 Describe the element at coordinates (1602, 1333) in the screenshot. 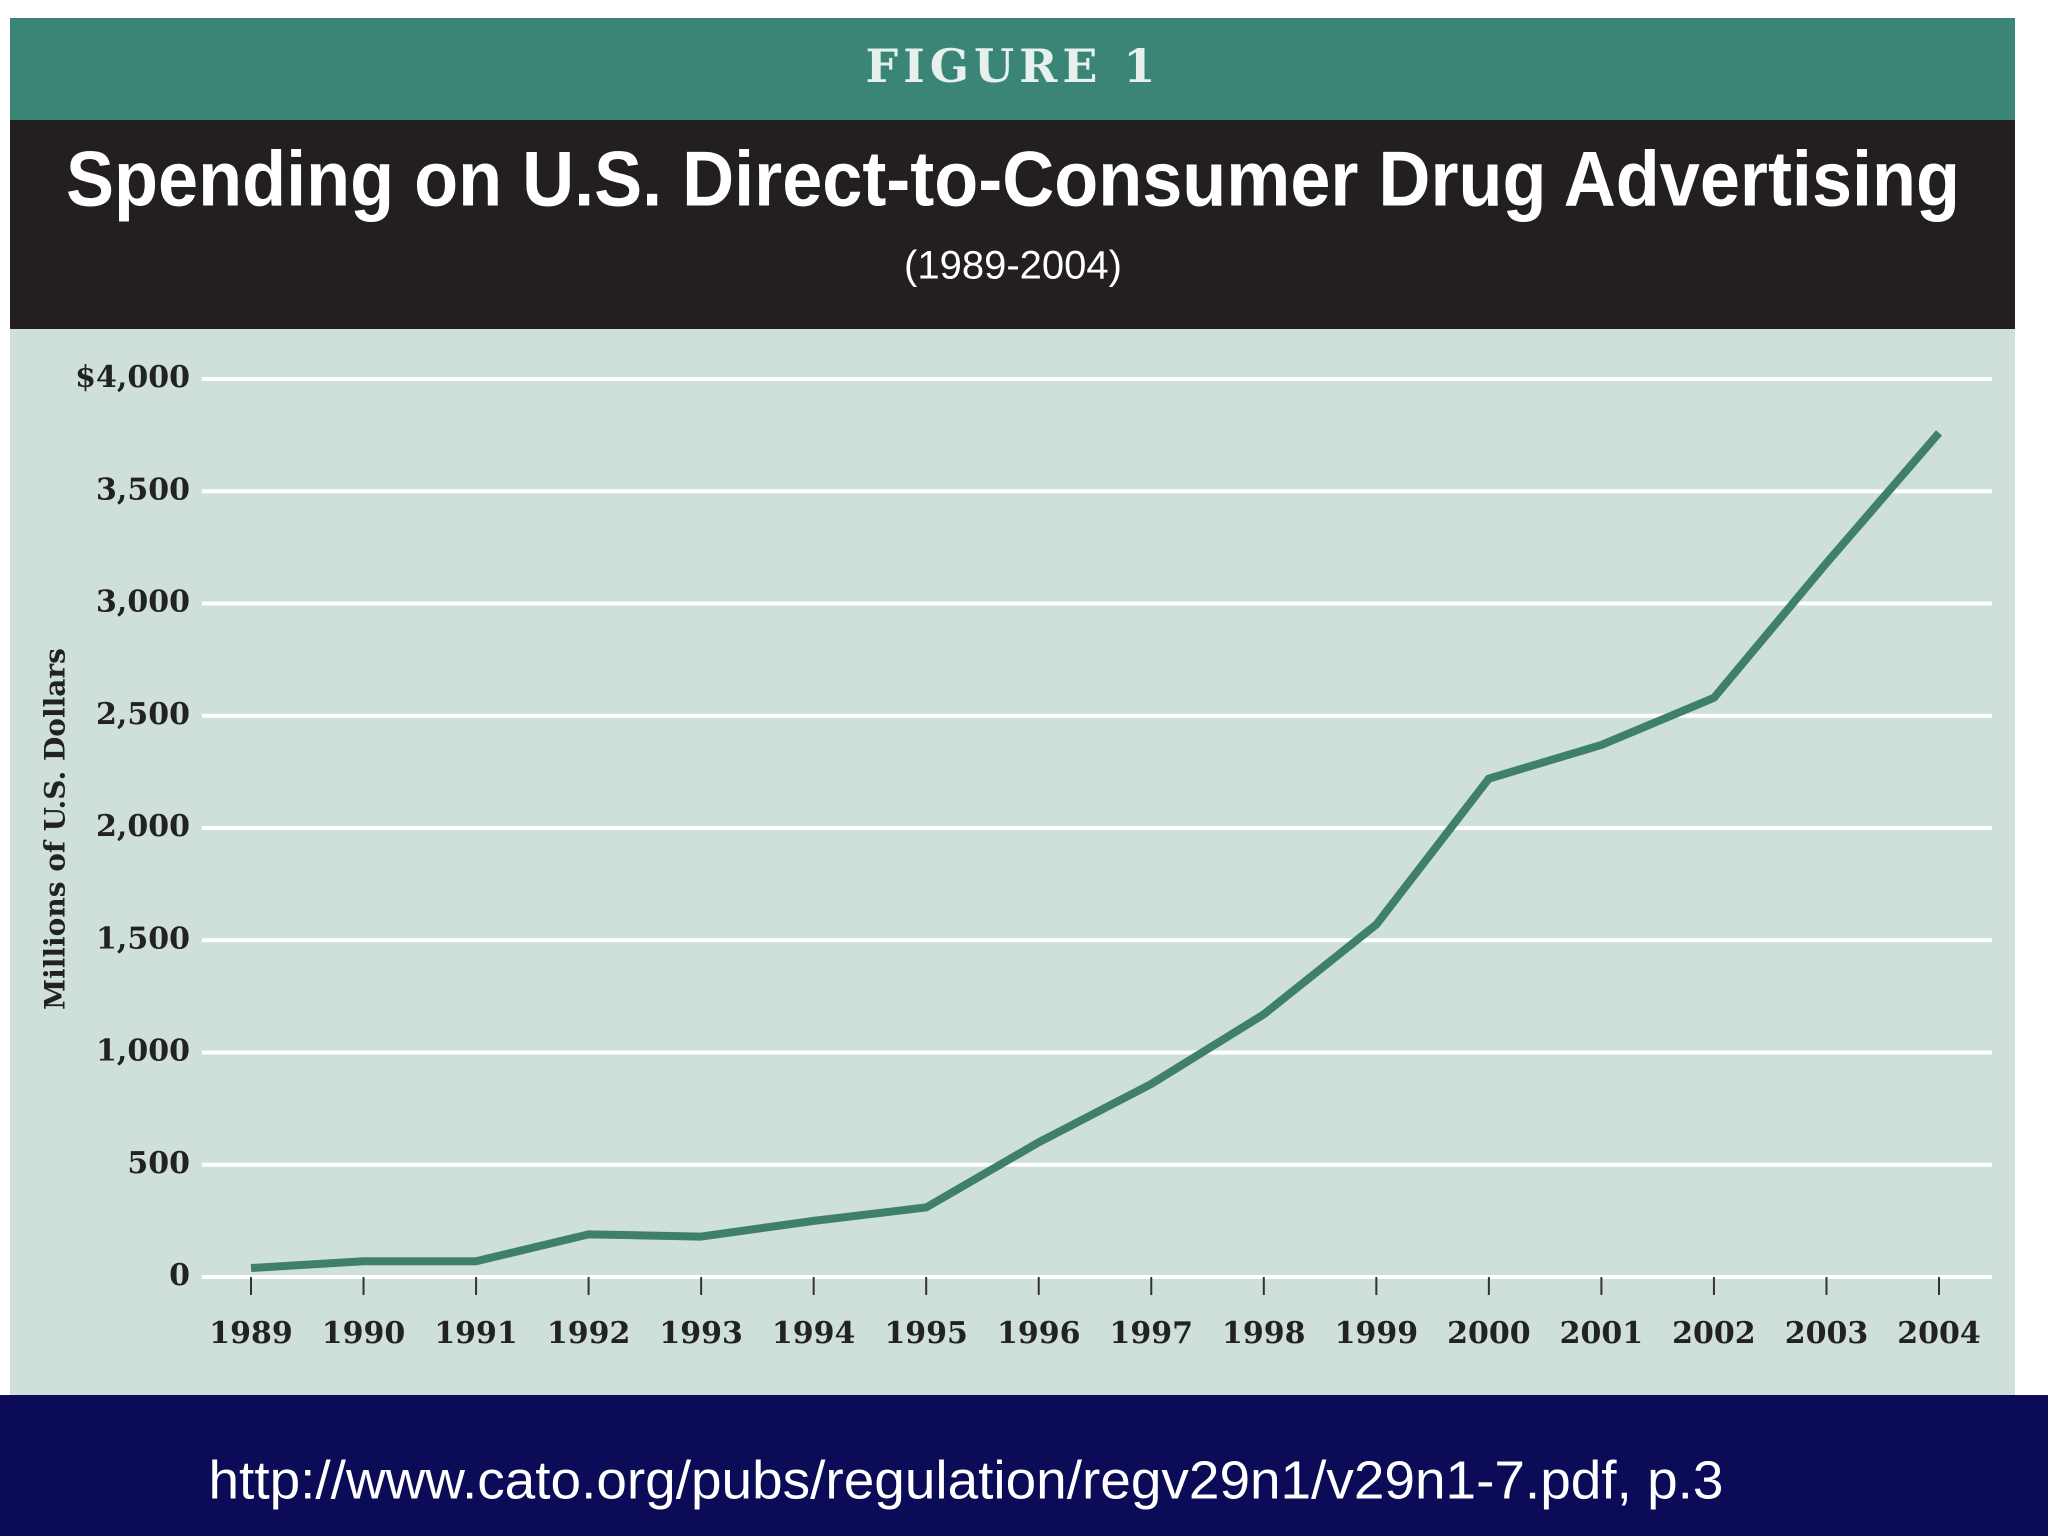

I see `x-tick-label: 2001` at that location.